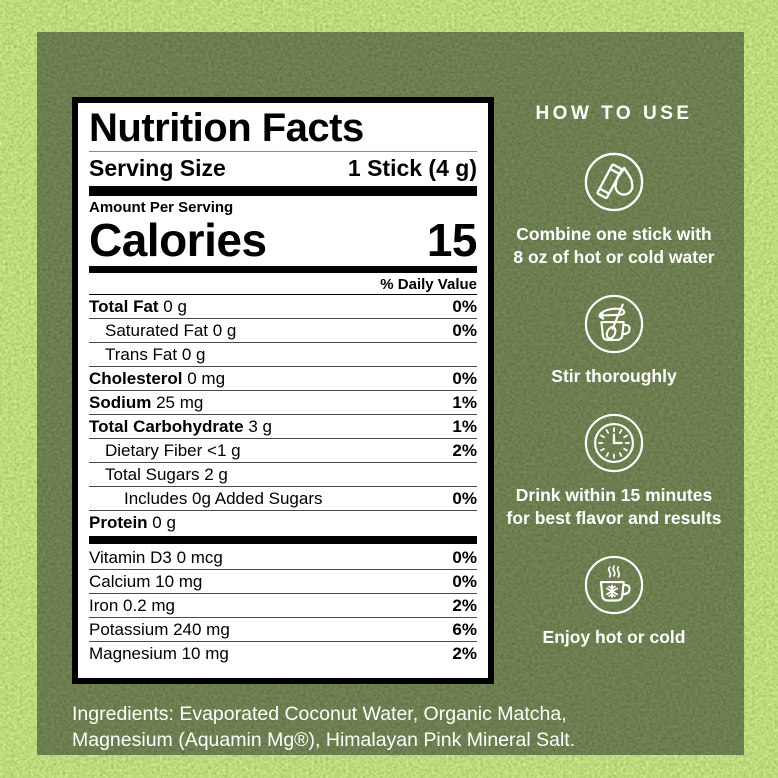 This screenshot has height=778, width=778. What do you see at coordinates (161, 207) in the screenshot?
I see `amount-per-serving-label: Amount Per Serving` at bounding box center [161, 207].